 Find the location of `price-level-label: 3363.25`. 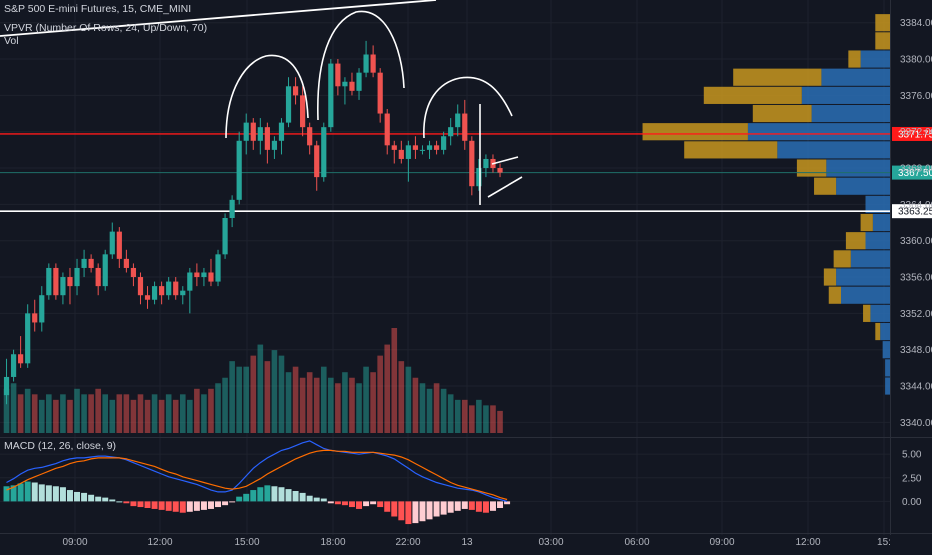

price-level-label: 3363.25 is located at coordinates (915, 212).